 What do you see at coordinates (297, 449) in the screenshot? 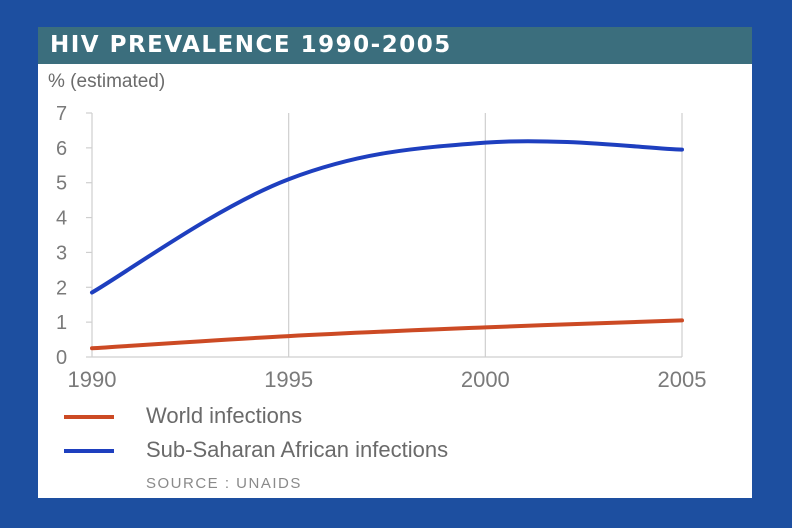
I see `legend-label-africa: Sub-Saharan African infections` at bounding box center [297, 449].